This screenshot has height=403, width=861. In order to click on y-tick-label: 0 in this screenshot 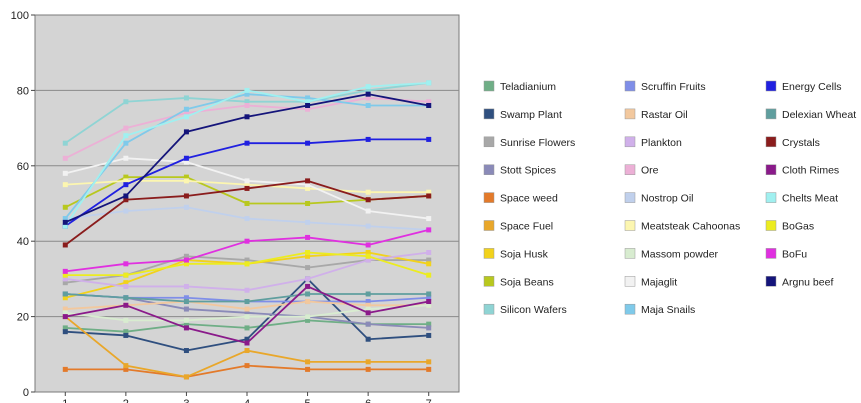, I will do `click(26, 393)`.